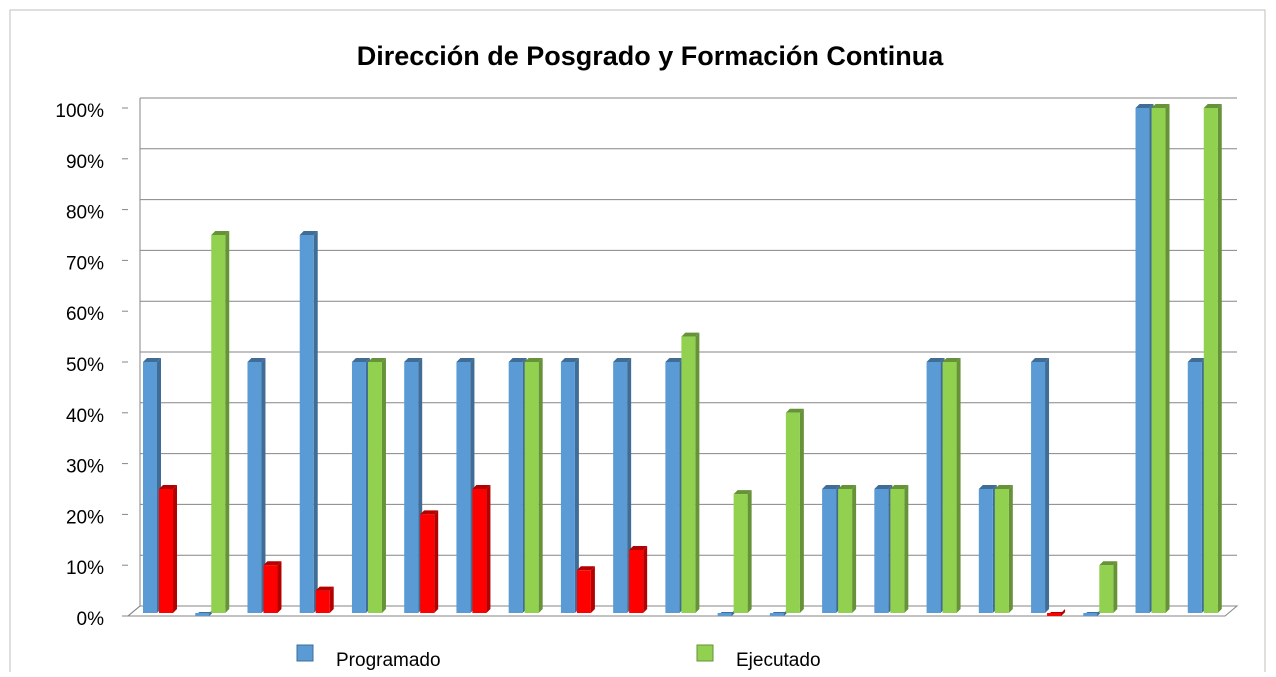 Image resolution: width=1276 pixels, height=677 pixels. Describe the element at coordinates (85, 162) in the screenshot. I see `y-tick-label: 90%` at that location.